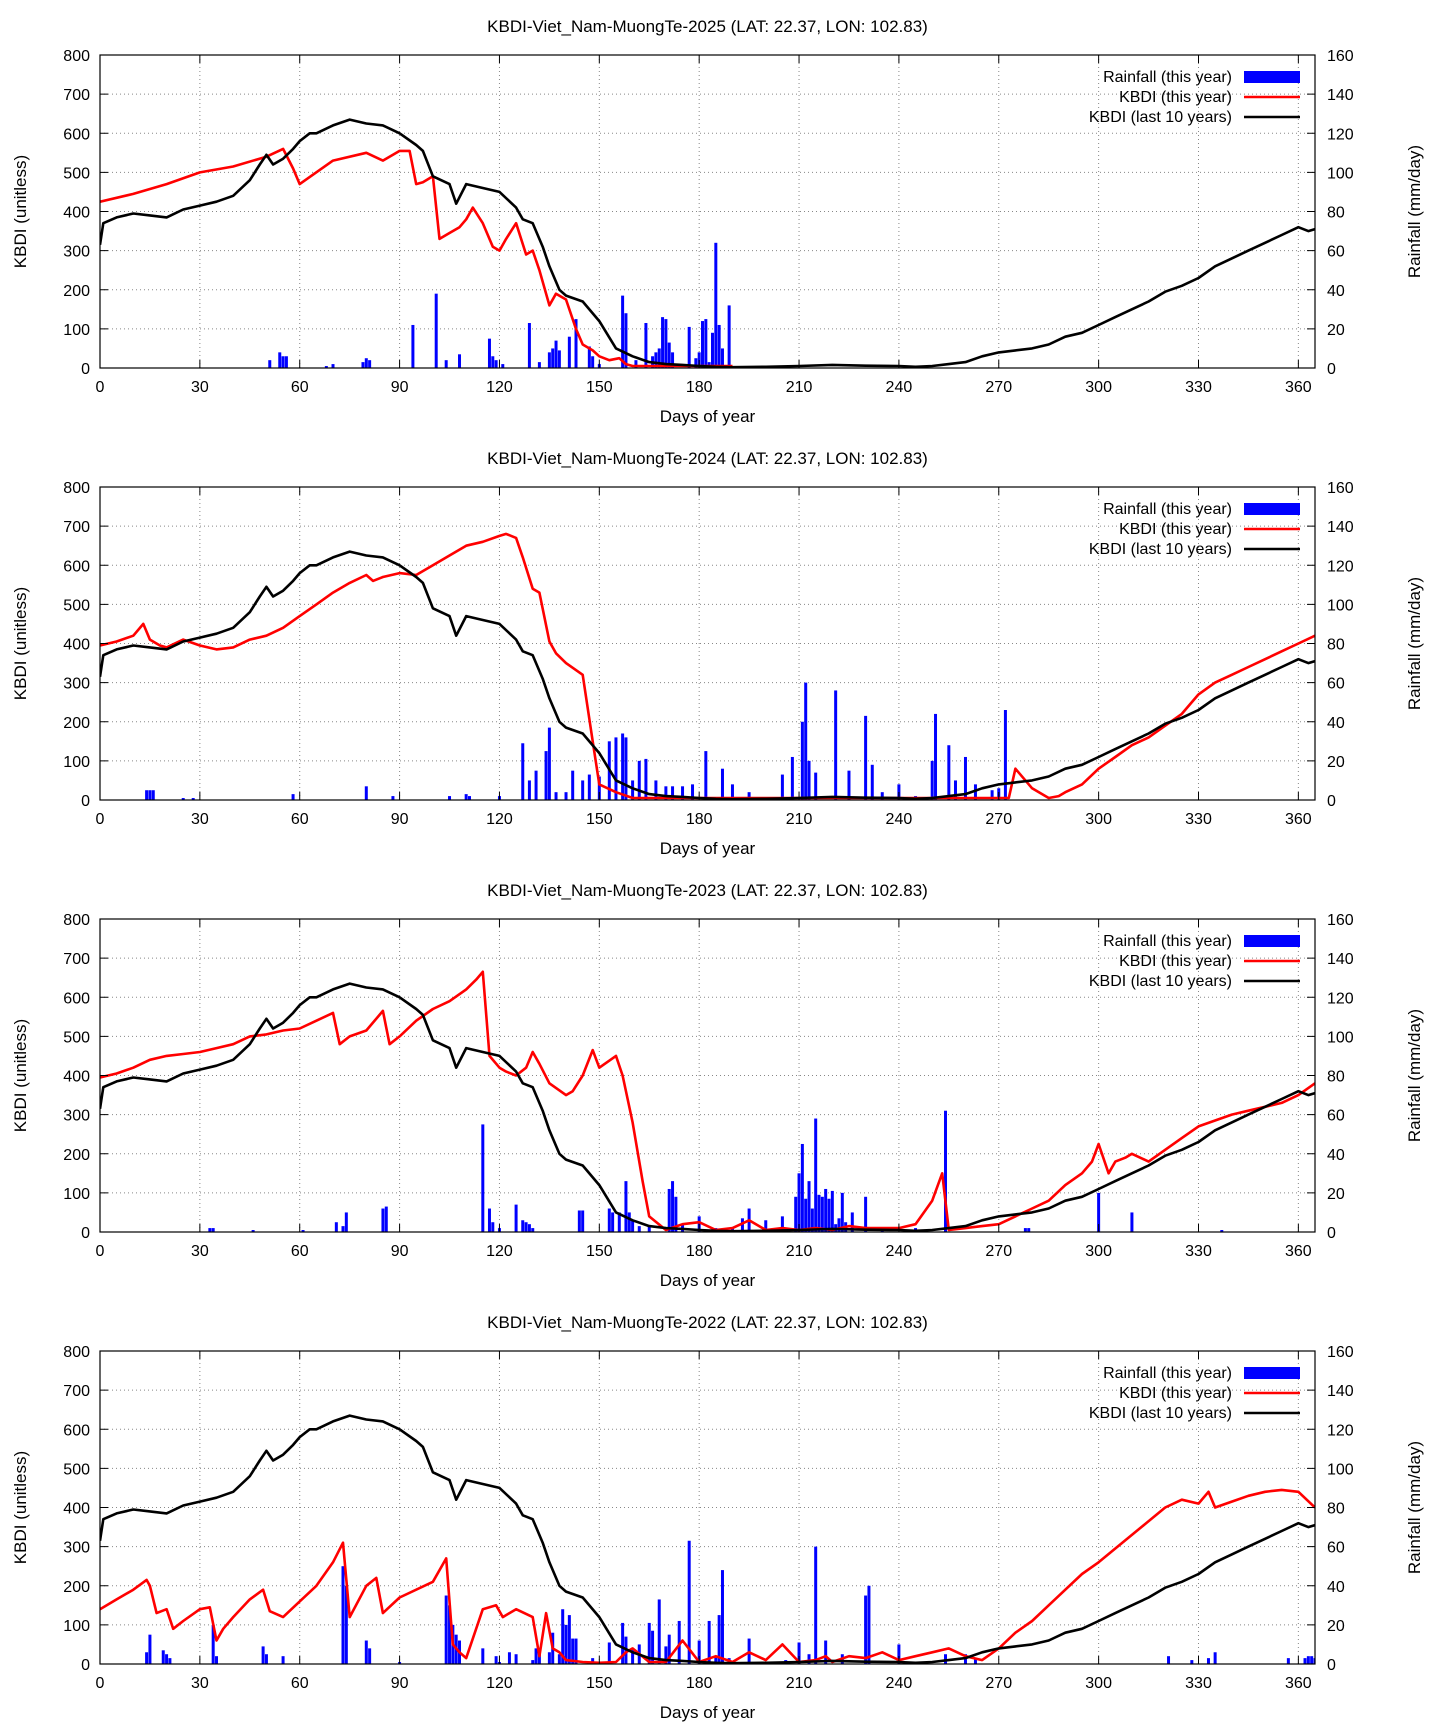 This screenshot has width=1440, height=1728. What do you see at coordinates (699, 819) in the screenshot?
I see `x-tick-label: 180` at bounding box center [699, 819].